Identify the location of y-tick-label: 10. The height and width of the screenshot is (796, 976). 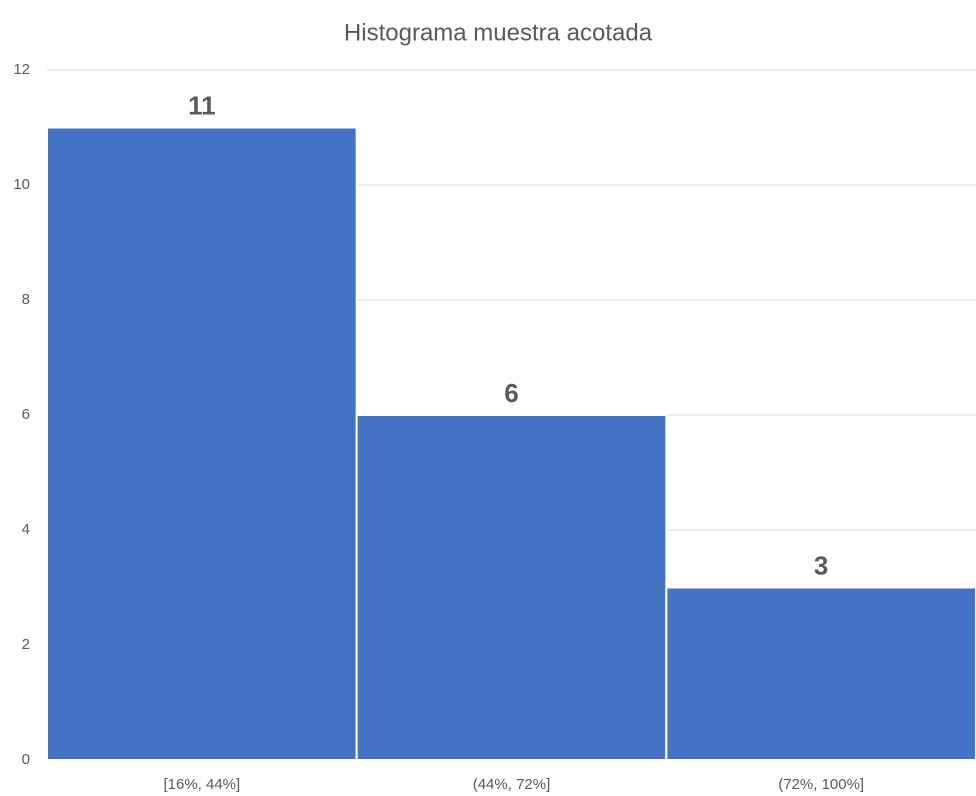
(21, 184).